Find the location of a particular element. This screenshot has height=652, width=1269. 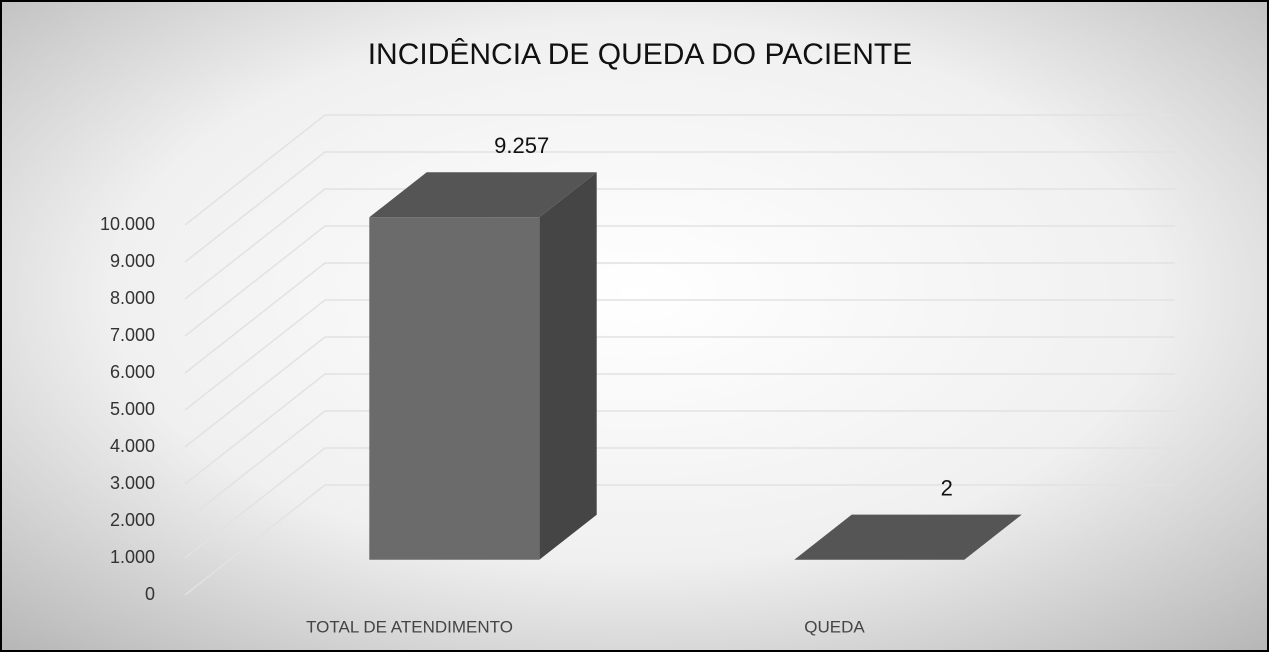

y-tick-label: 8.000 is located at coordinates (132, 298).